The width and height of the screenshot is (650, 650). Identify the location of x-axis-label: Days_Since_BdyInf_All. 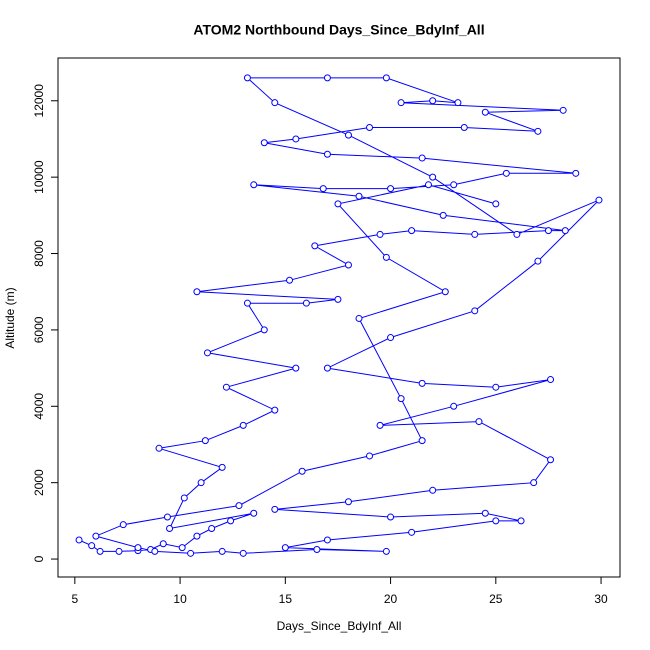
(339, 626).